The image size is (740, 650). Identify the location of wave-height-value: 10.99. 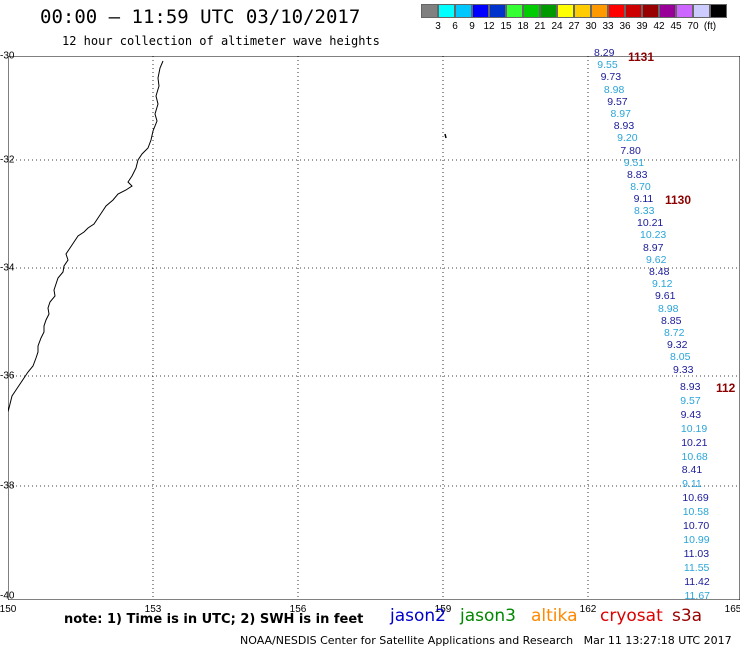
(696, 539).